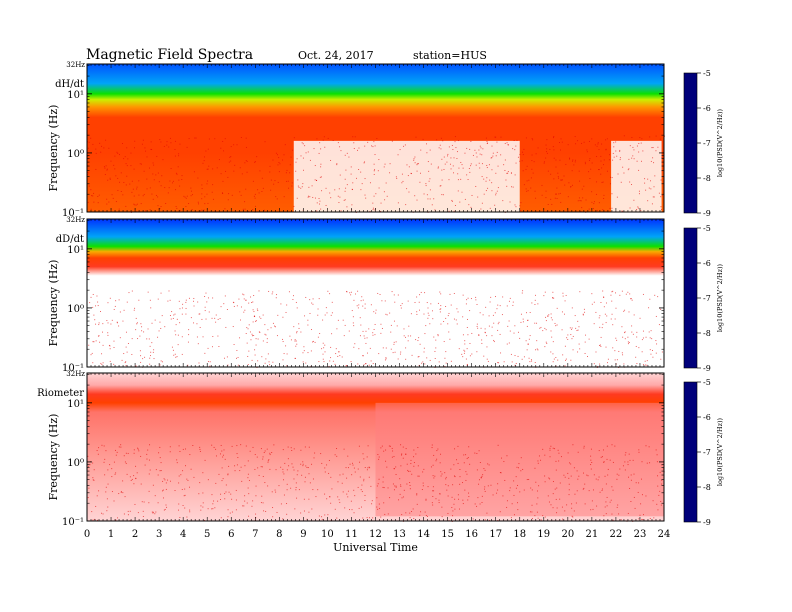 This screenshot has height=612, width=792. What do you see at coordinates (375, 534) in the screenshot?
I see `x-tick-label: 12` at bounding box center [375, 534].